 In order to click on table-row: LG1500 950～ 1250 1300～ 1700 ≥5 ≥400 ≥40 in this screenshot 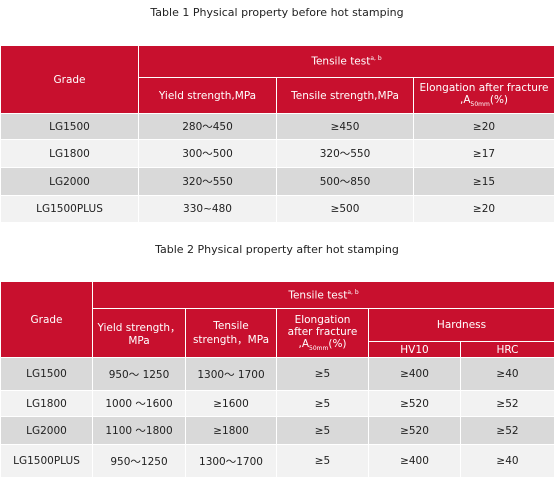, I will do `click(277, 374)`.